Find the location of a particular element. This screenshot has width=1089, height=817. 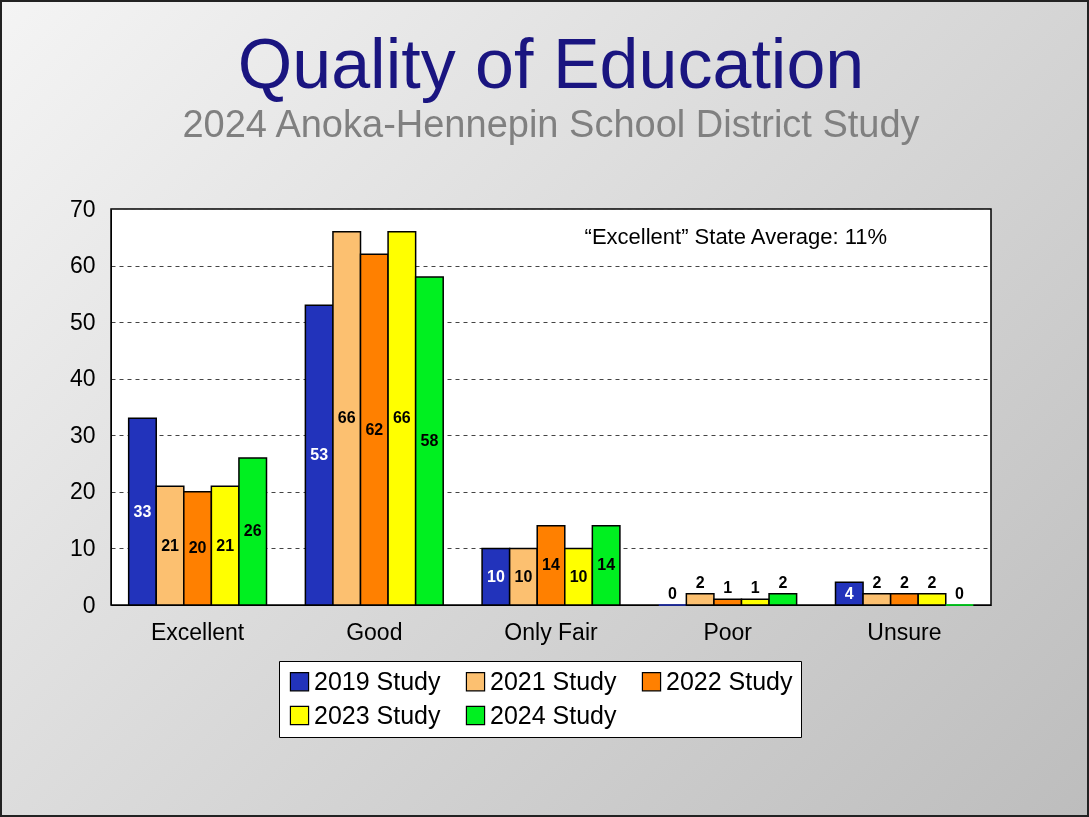

y-tick-label: 10 is located at coordinates (82, 547).